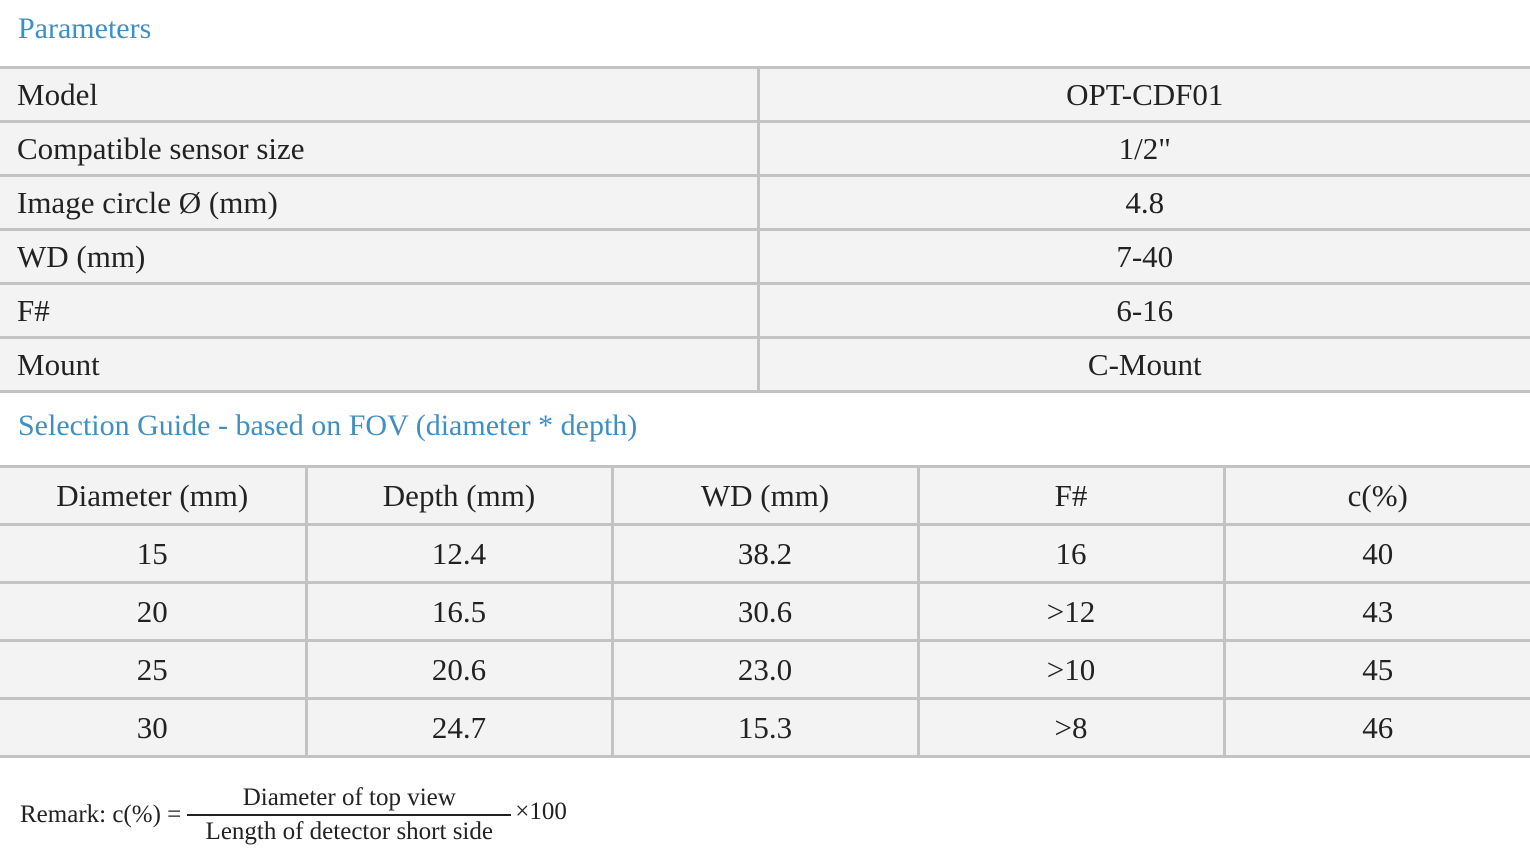  What do you see at coordinates (1377, 611) in the screenshot?
I see `table-cell: 43` at bounding box center [1377, 611].